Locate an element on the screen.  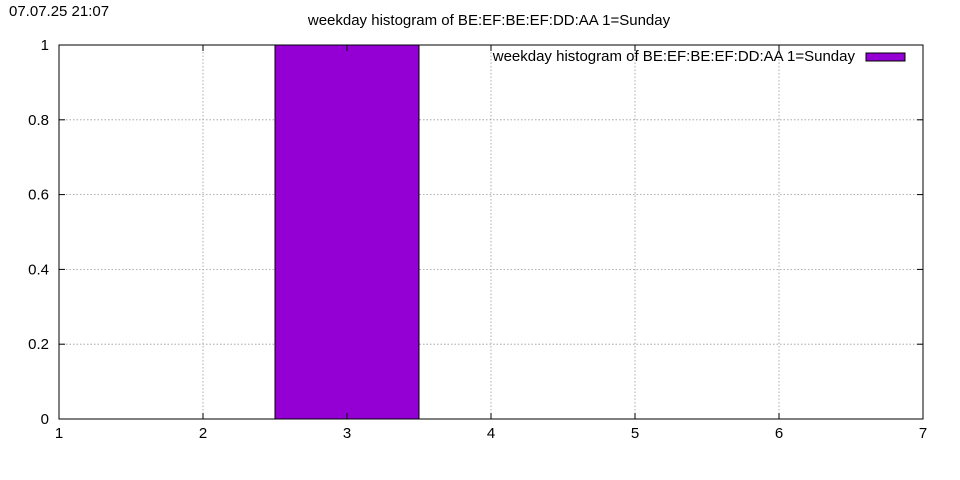
x-tick-label: 7 is located at coordinates (923, 433).